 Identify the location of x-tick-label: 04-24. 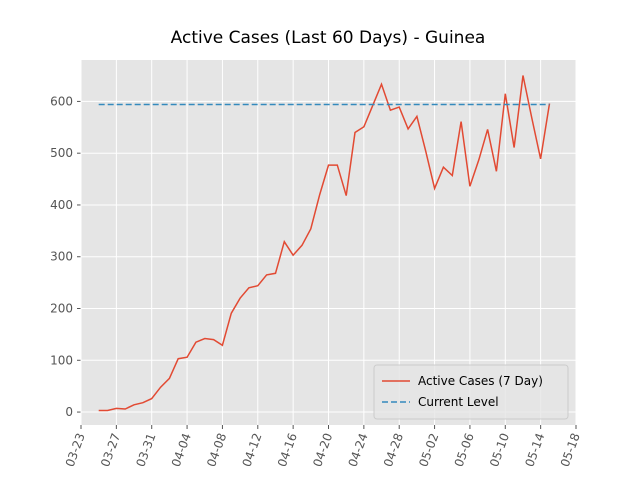
(358, 450).